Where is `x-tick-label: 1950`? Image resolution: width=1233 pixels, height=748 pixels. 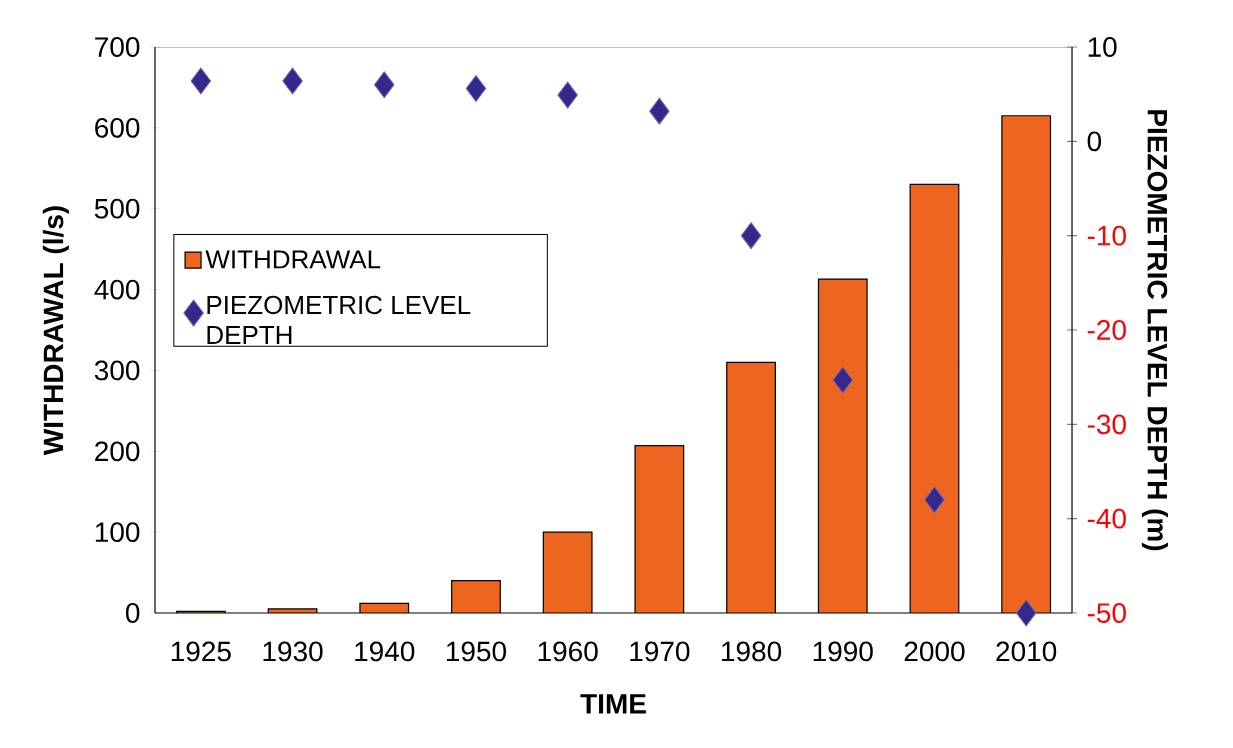 x-tick-label: 1950 is located at coordinates (476, 651).